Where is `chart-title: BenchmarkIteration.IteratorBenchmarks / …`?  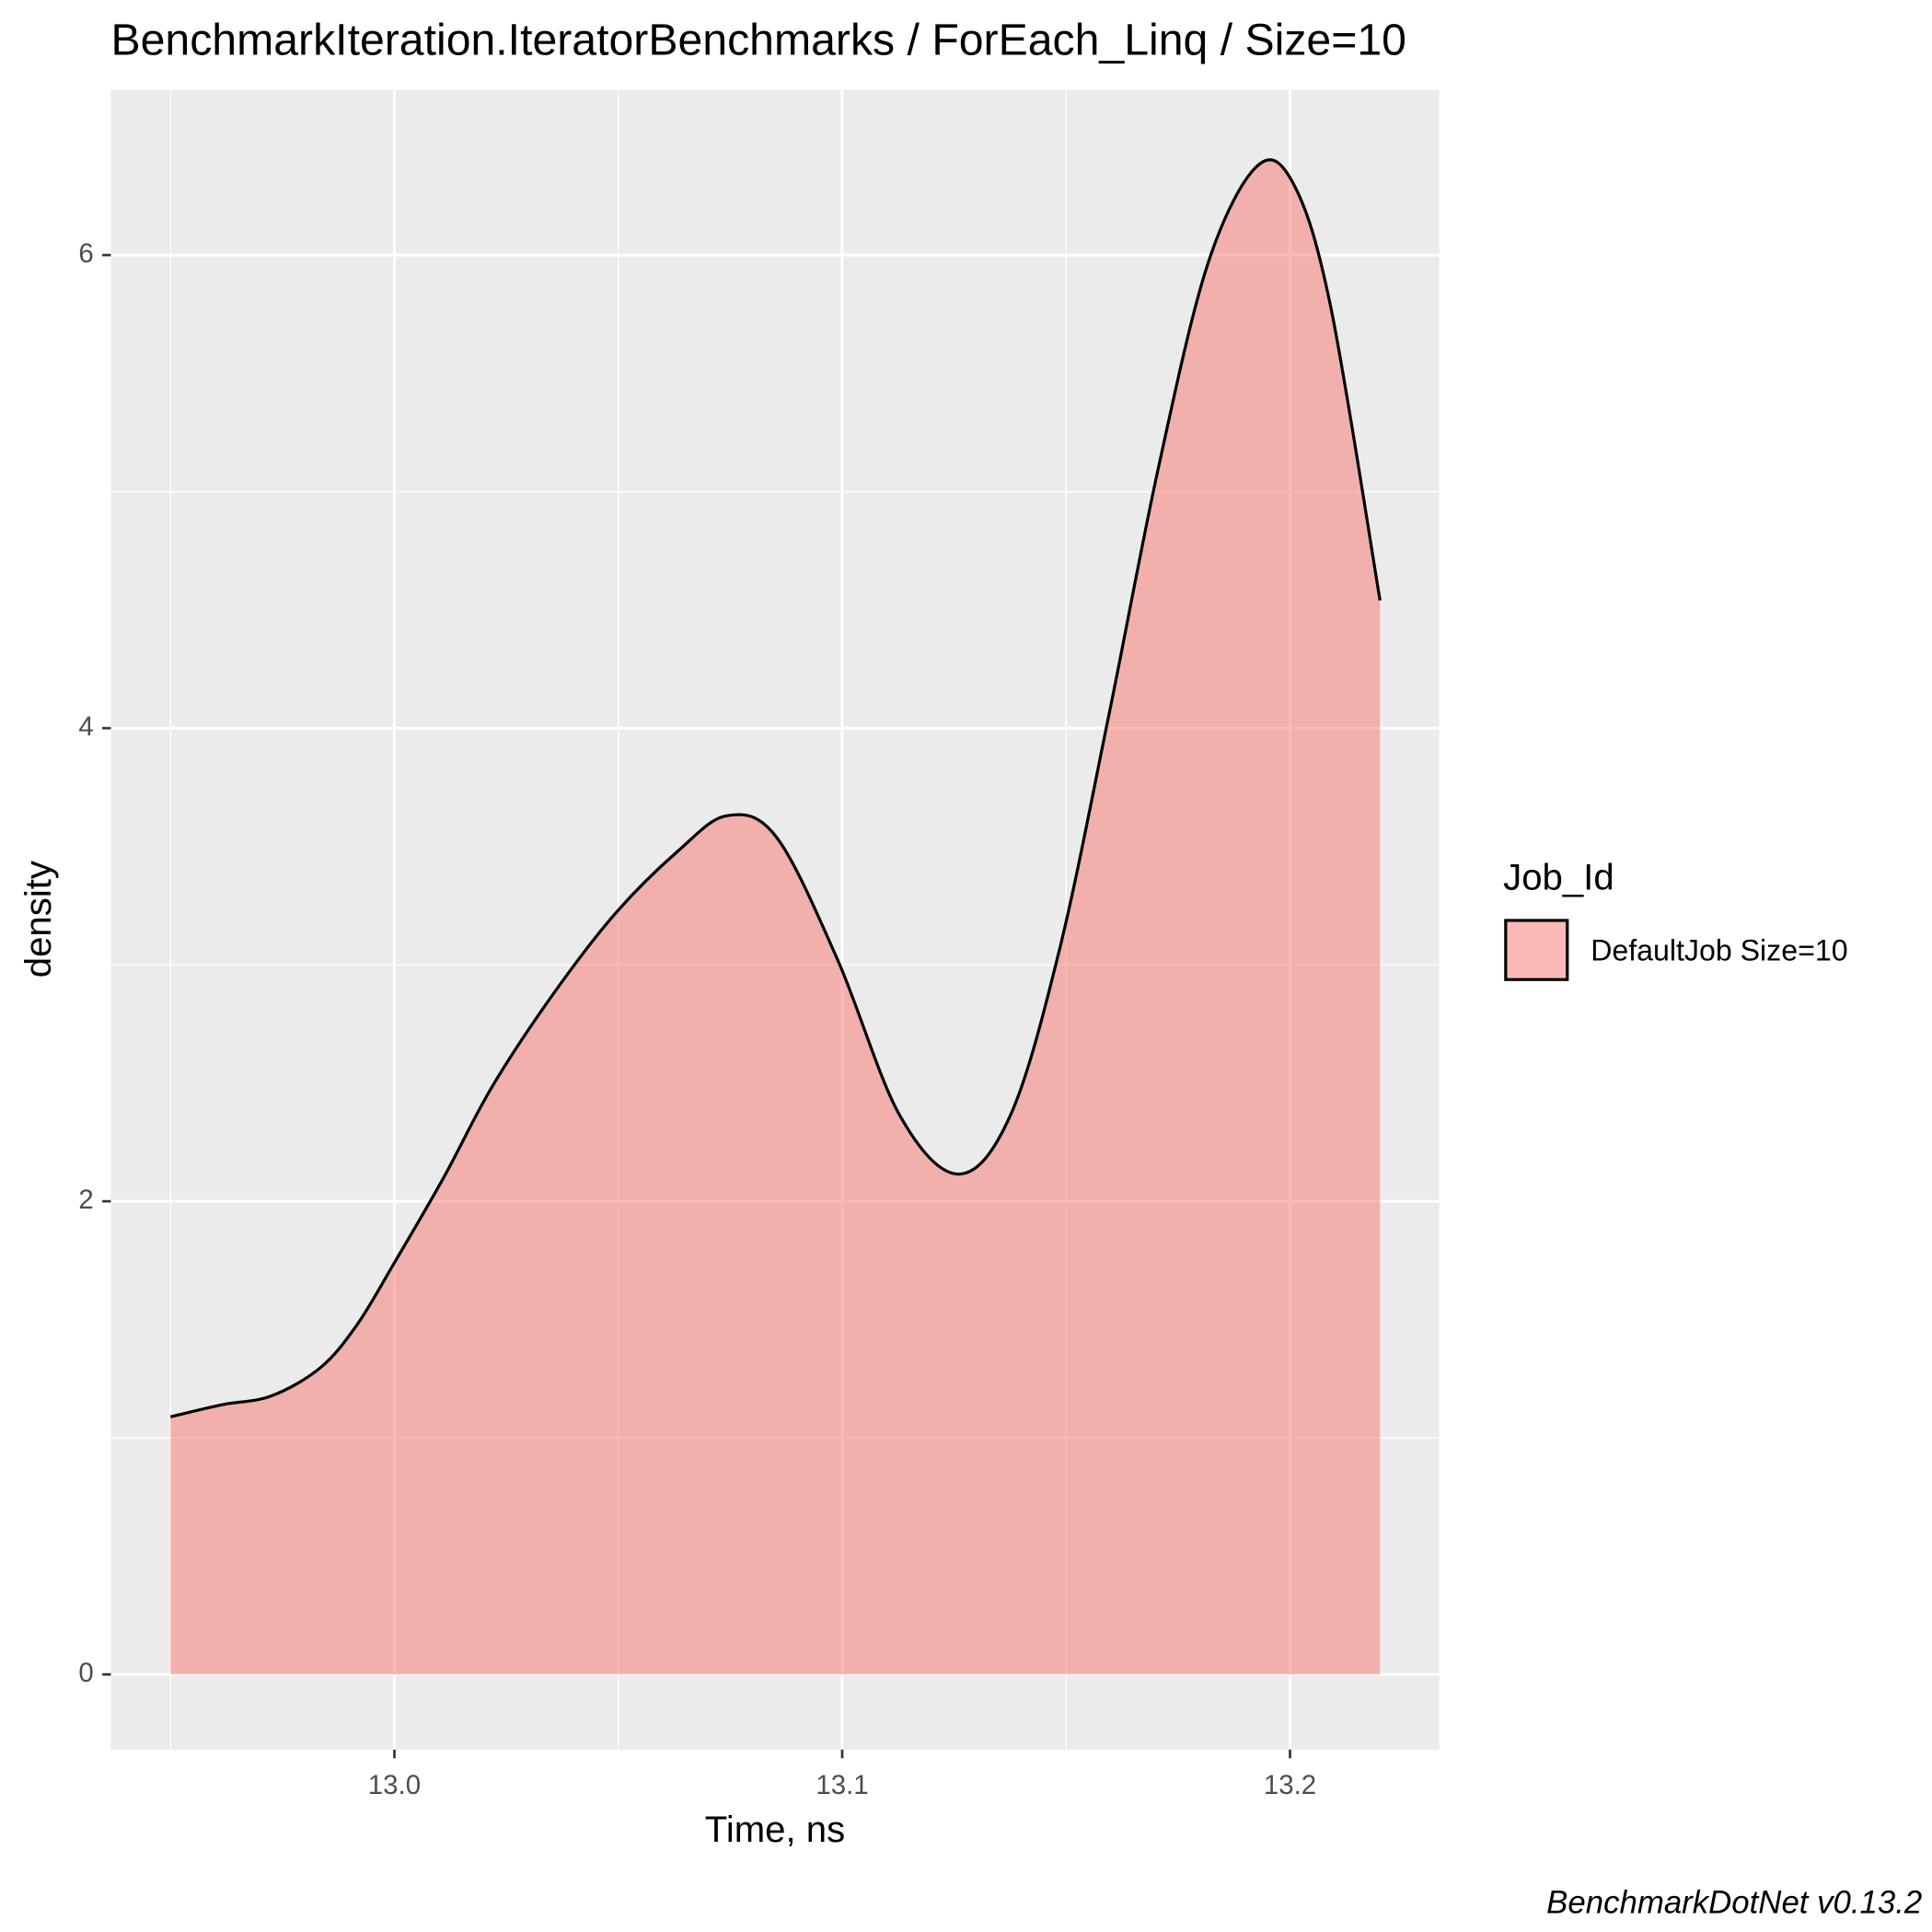
chart-title: BenchmarkIteration.IteratorBenchmarks / … is located at coordinates (758, 40).